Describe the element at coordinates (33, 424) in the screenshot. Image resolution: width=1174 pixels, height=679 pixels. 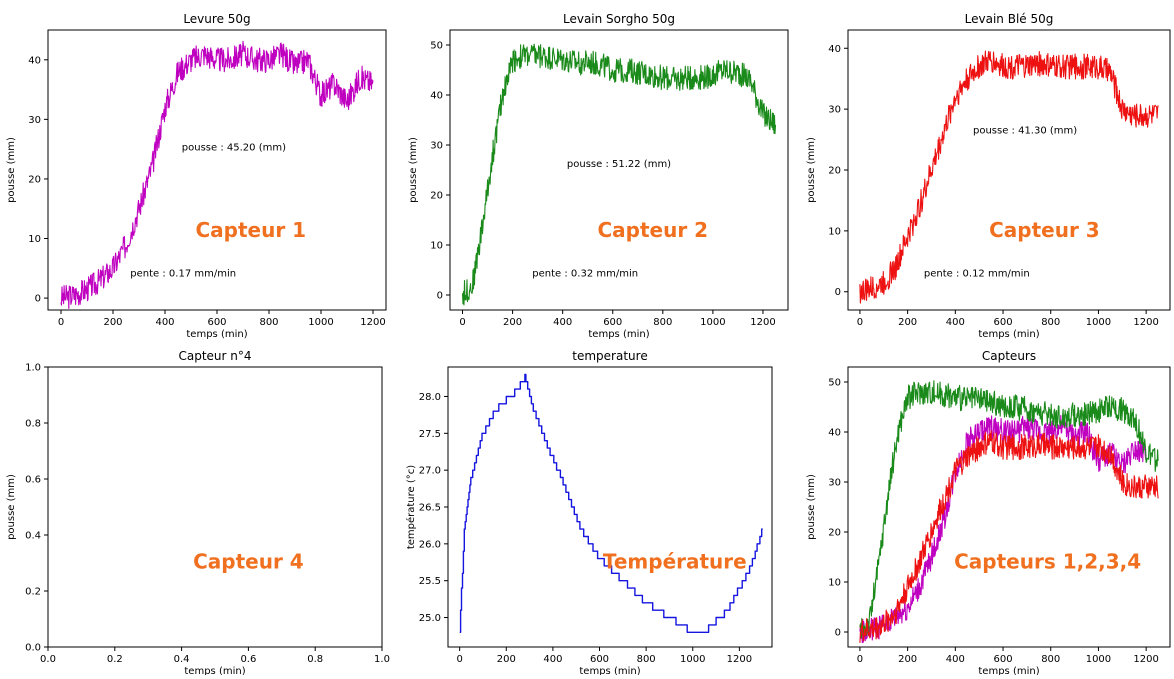
I see `y-tick-label: 0.8` at that location.